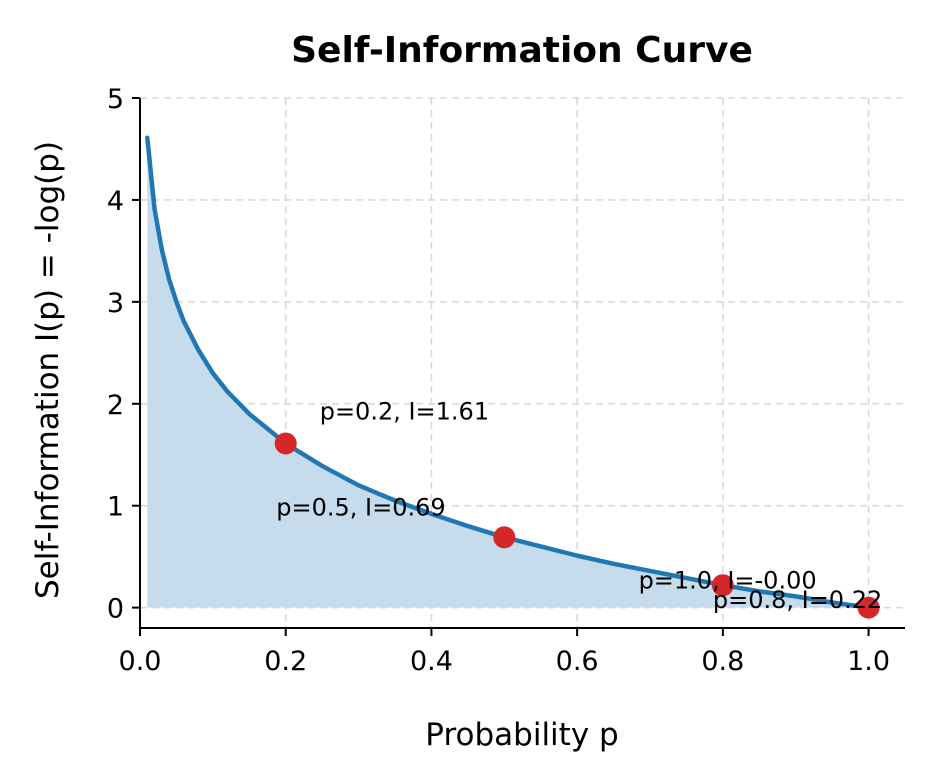 The image size is (934, 784). What do you see at coordinates (722, 661) in the screenshot?
I see `x-tick-label: 0.8` at bounding box center [722, 661].